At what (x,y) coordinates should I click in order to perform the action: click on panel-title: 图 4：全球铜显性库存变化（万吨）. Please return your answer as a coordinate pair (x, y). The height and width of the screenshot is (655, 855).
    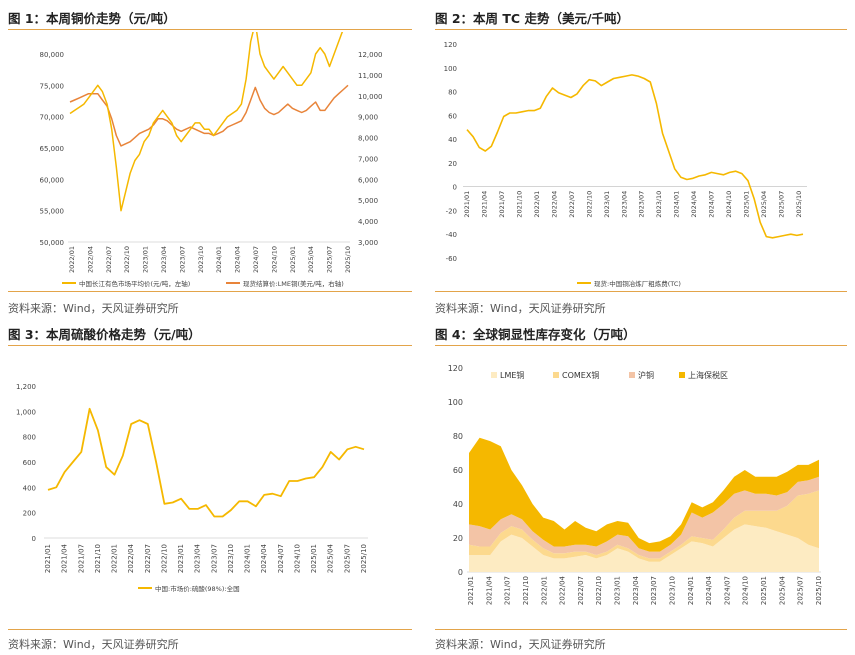
    Looking at the image, I should click on (535, 334).